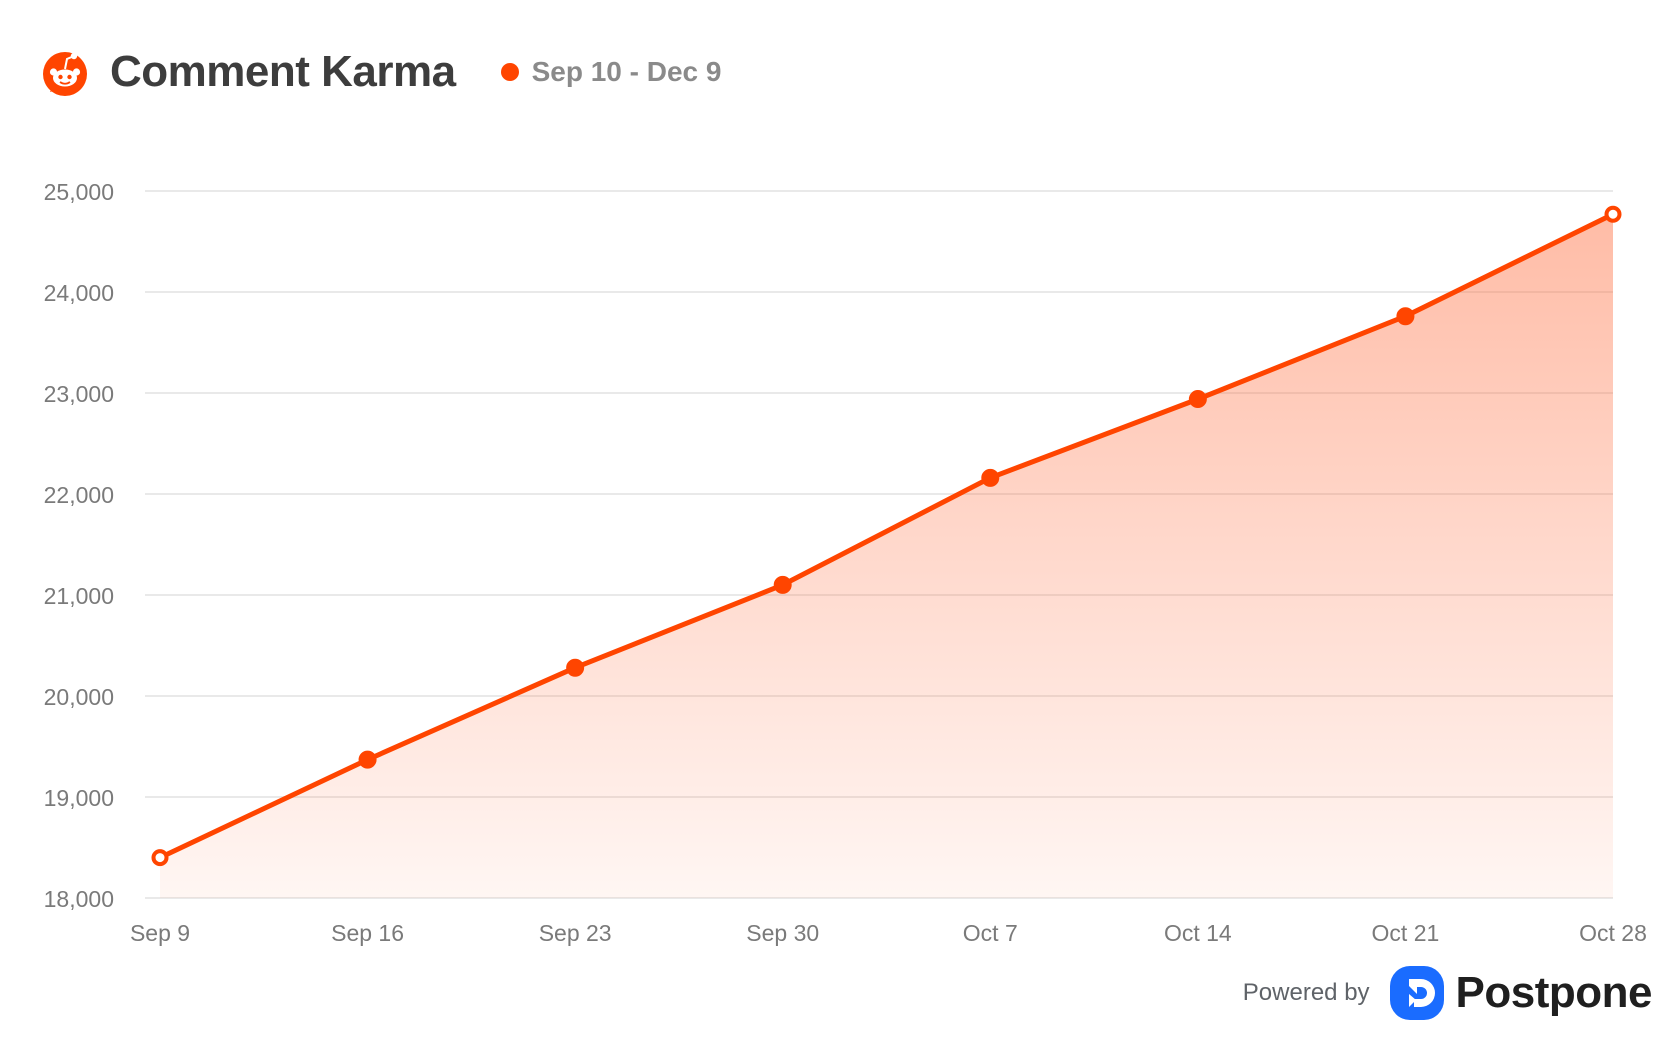 The width and height of the screenshot is (1680, 1058). What do you see at coordinates (367, 933) in the screenshot?
I see `x-tick-label: Sep 16` at bounding box center [367, 933].